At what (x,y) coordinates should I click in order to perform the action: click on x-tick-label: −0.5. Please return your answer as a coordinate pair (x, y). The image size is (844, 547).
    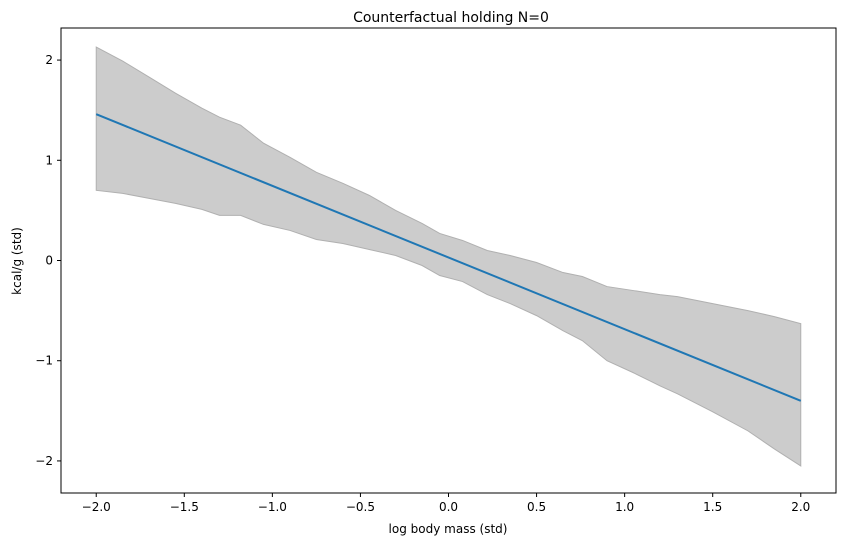
    Looking at the image, I should click on (360, 507).